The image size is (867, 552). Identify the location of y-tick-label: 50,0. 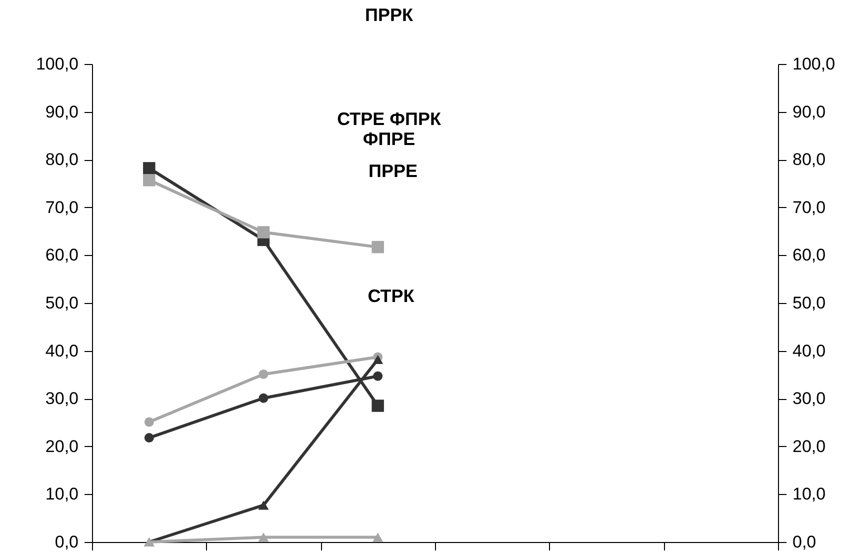
(61, 303).